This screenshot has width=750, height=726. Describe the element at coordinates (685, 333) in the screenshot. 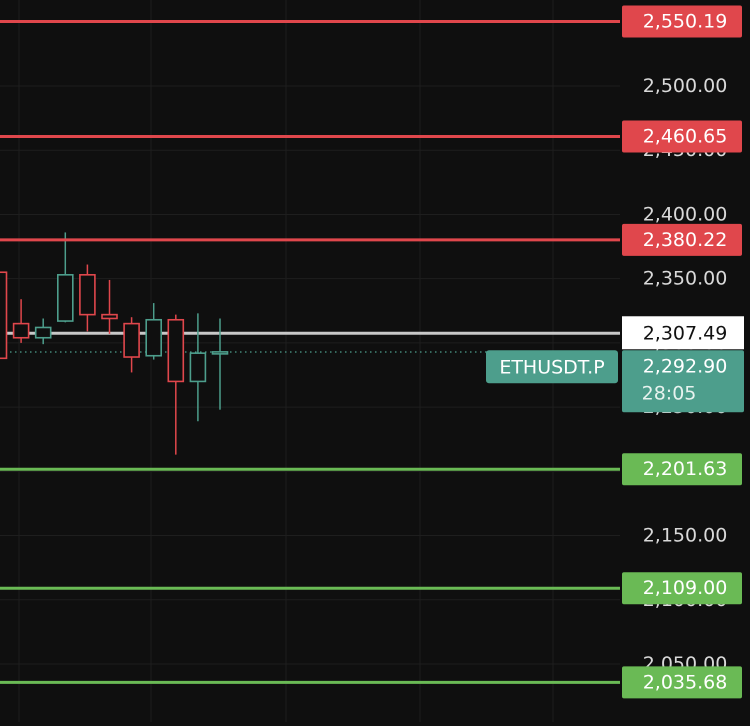

I see `reference-tag-label: 2,307.49` at that location.